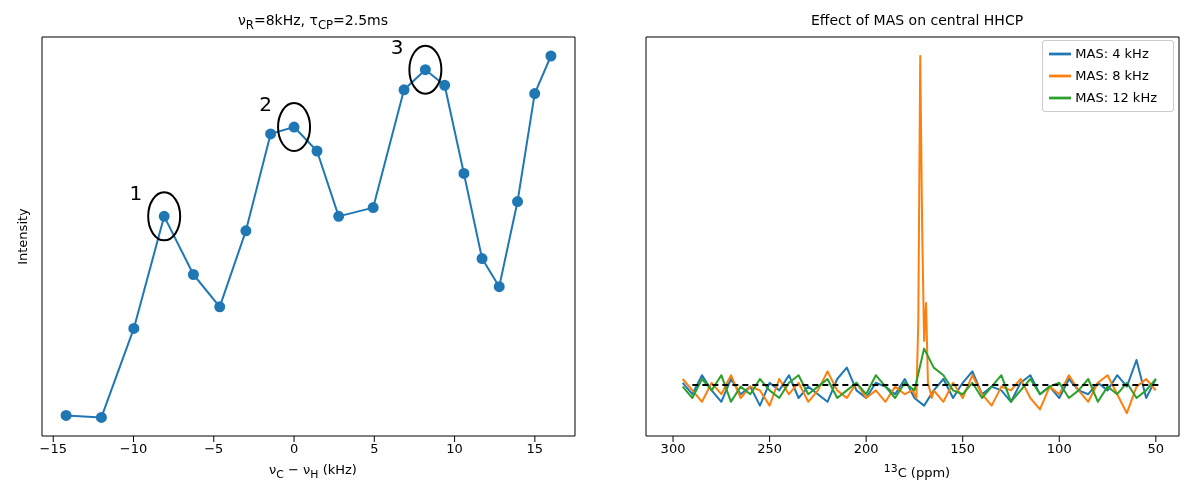  Describe the element at coordinates (313, 21) in the screenshot. I see `chart-title: ν$_{R}$=8kHz, τ$_{CP}$=2.5ms` at that location.